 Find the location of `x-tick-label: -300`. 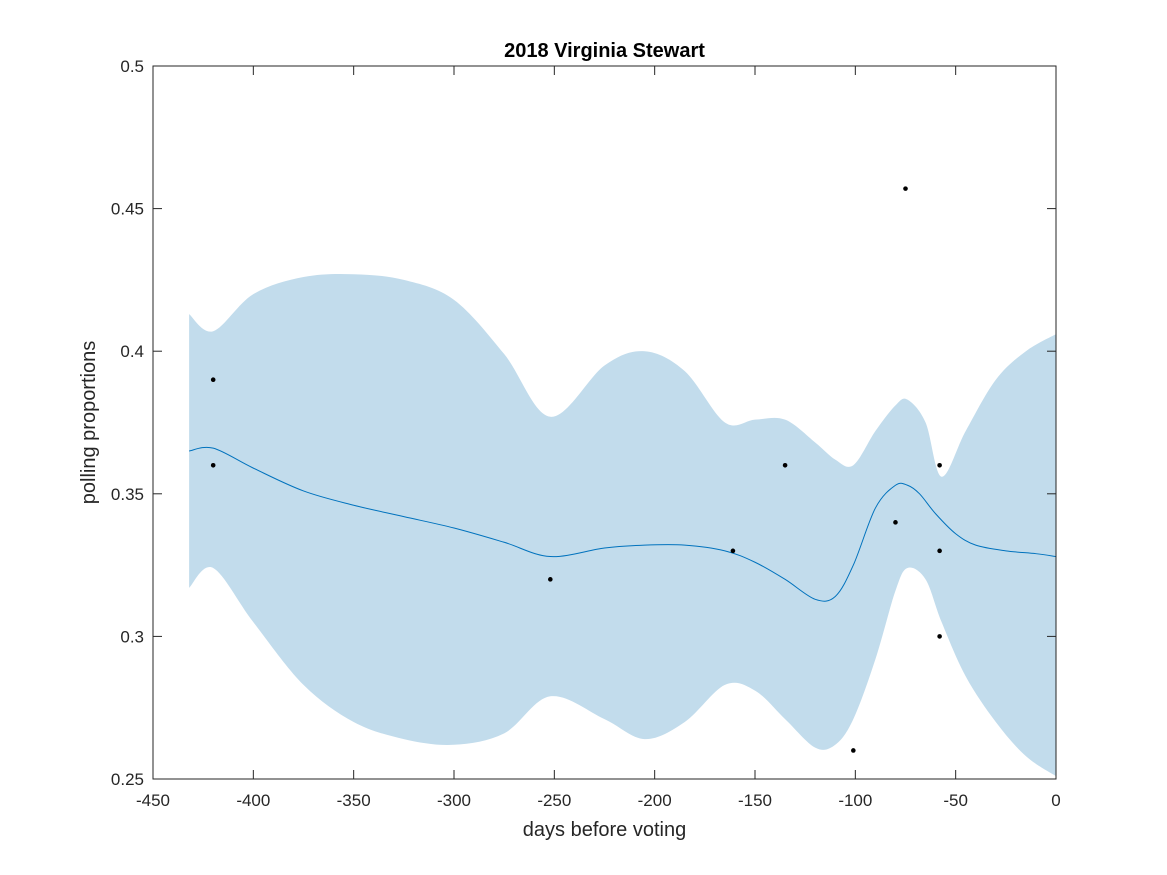

x-tick-label: -300 is located at coordinates (454, 800).